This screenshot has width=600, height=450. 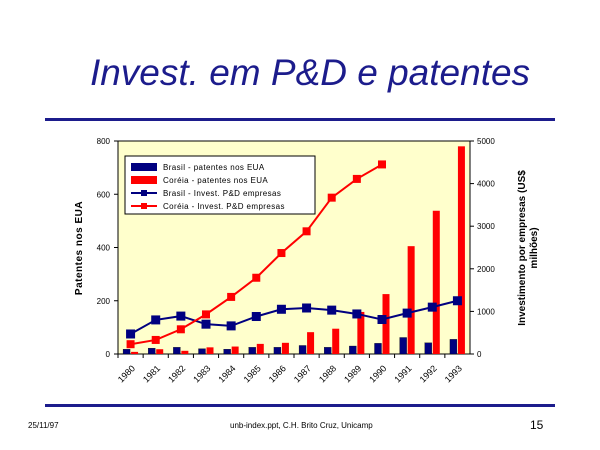 What do you see at coordinates (222, 193) in the screenshot?
I see `legend-label: Brasil - Invest. P&D empresas` at bounding box center [222, 193].